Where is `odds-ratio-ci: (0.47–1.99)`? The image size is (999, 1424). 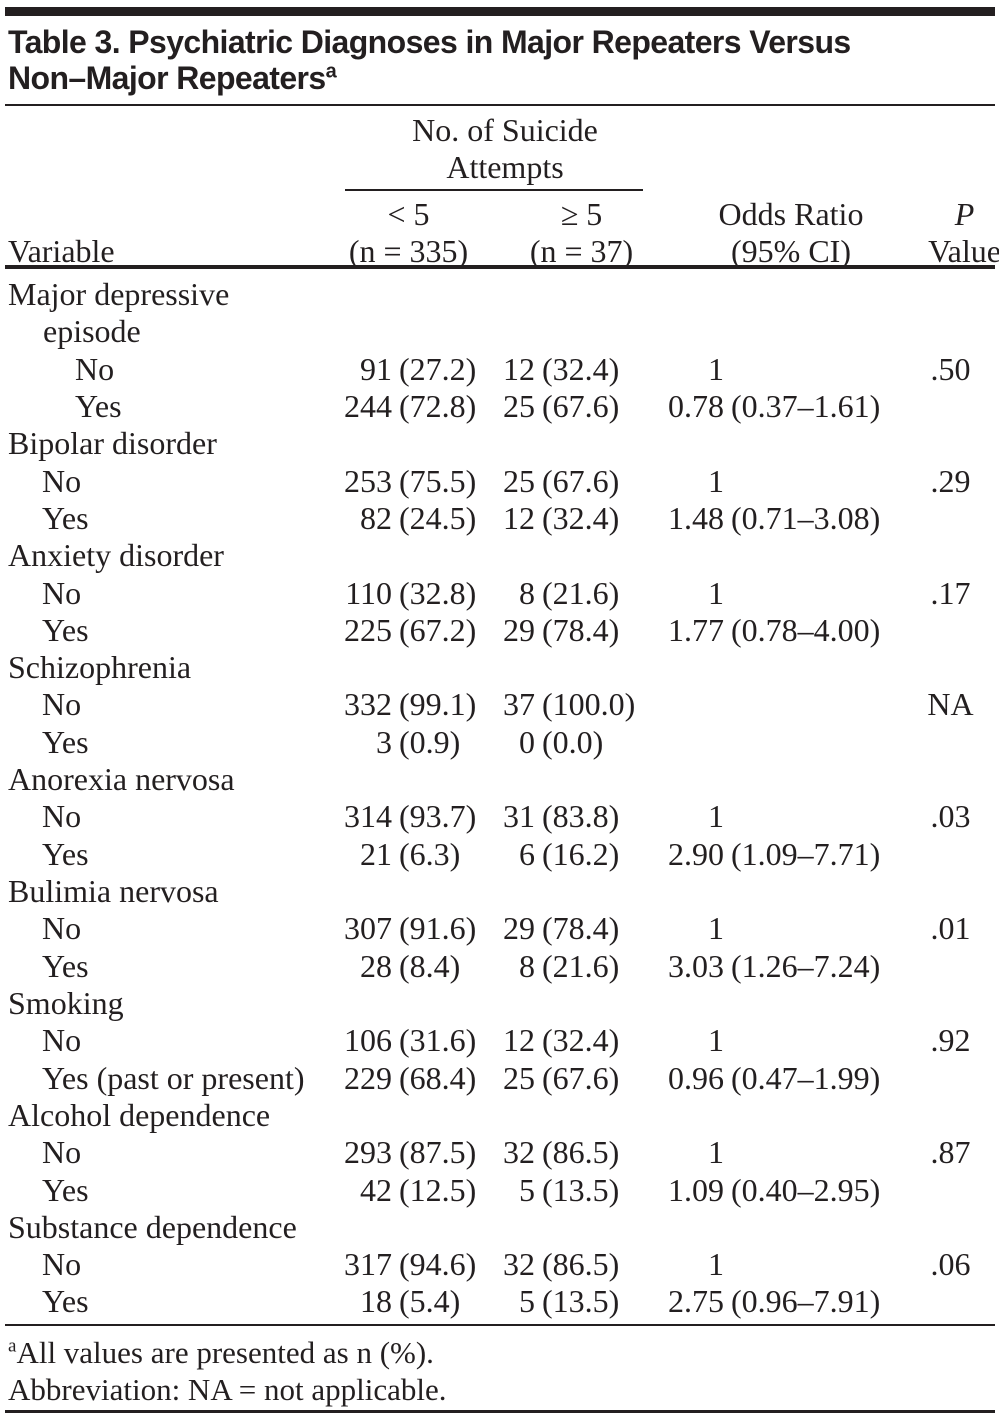
odds-ratio-ci: (0.47–1.99) is located at coordinates (806, 1077).